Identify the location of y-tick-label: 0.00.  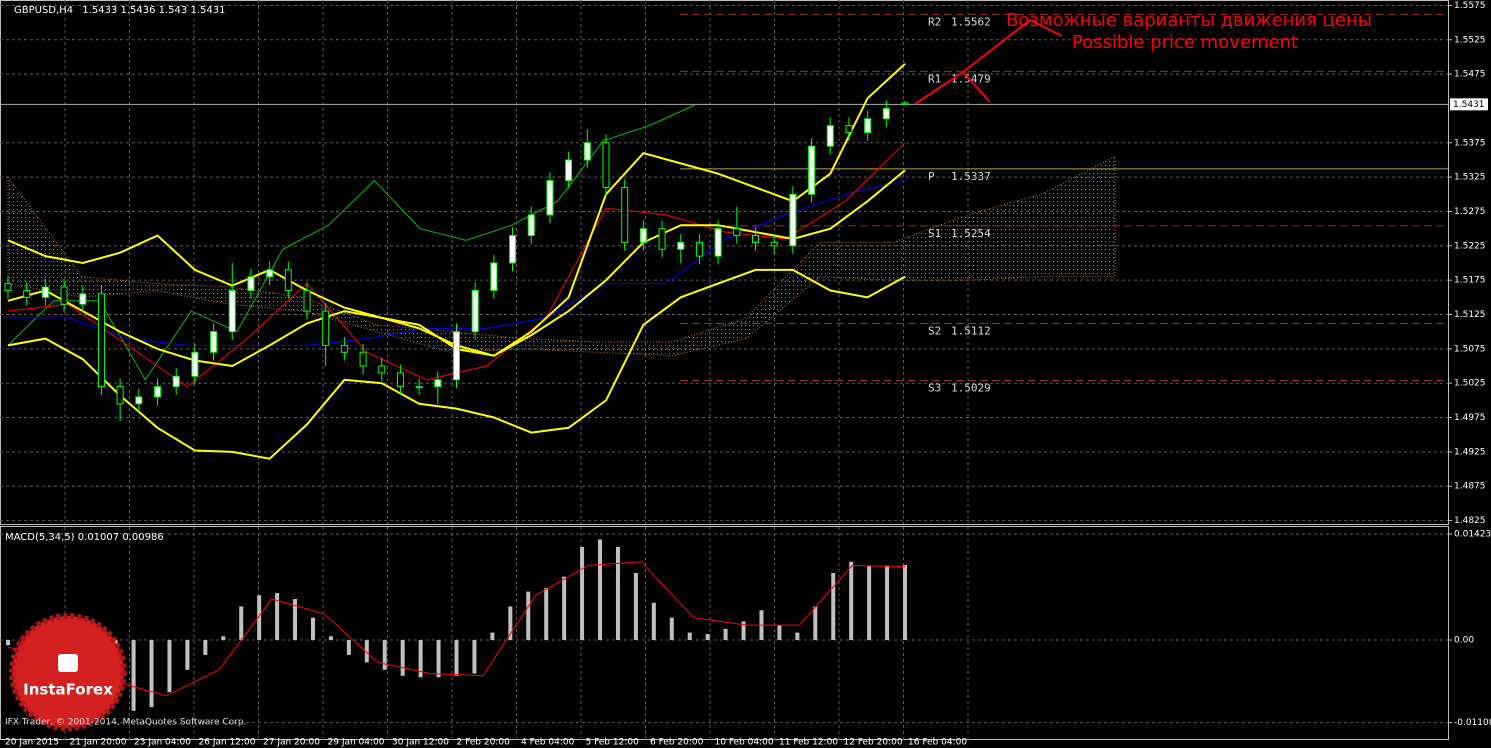
(1464, 641).